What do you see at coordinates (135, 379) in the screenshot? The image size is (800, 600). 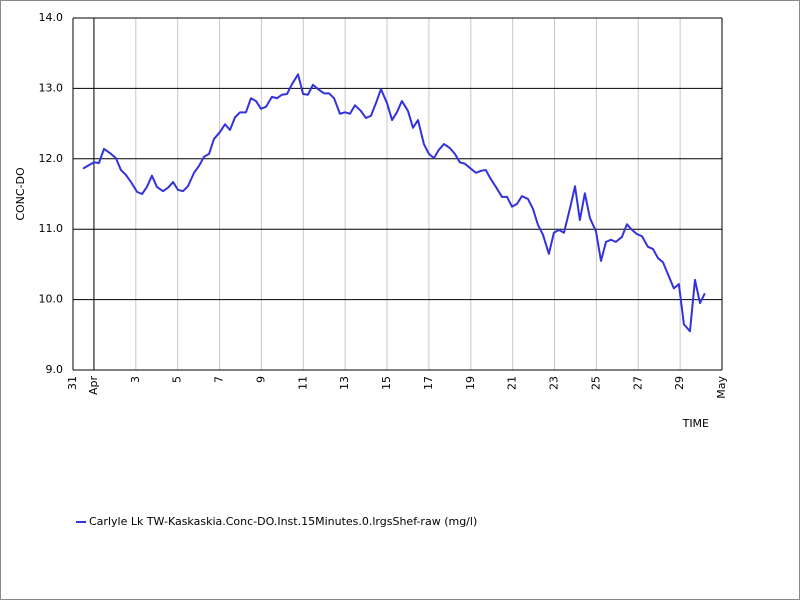 I see `x-tick-label: 3` at bounding box center [135, 379].